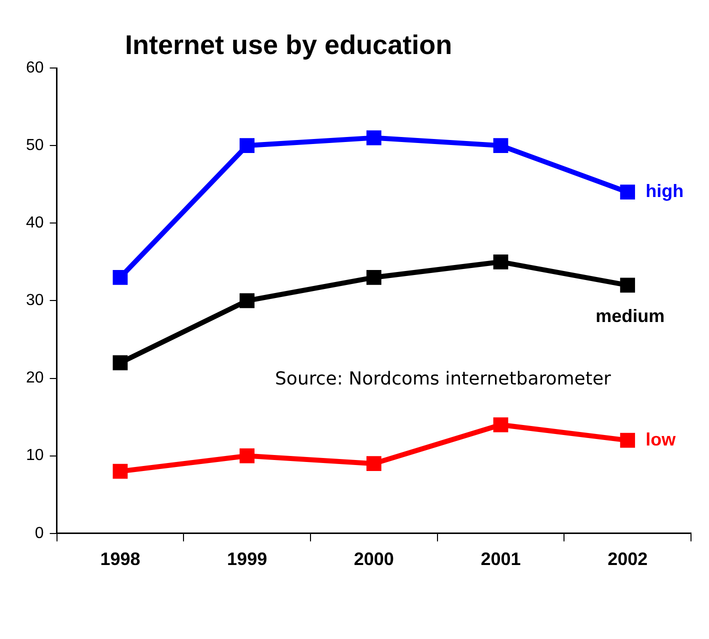  What do you see at coordinates (35, 378) in the screenshot?
I see `y-tick-label: 20` at bounding box center [35, 378].